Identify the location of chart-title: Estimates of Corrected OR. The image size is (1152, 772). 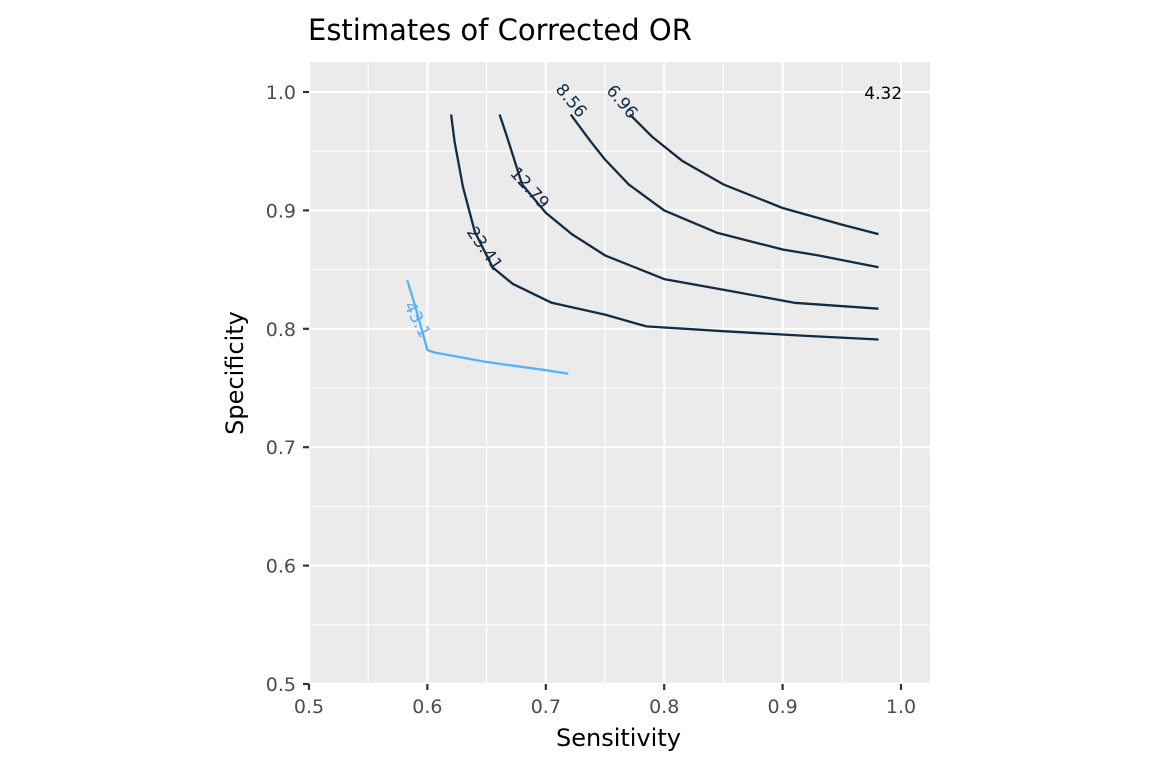
(500, 30).